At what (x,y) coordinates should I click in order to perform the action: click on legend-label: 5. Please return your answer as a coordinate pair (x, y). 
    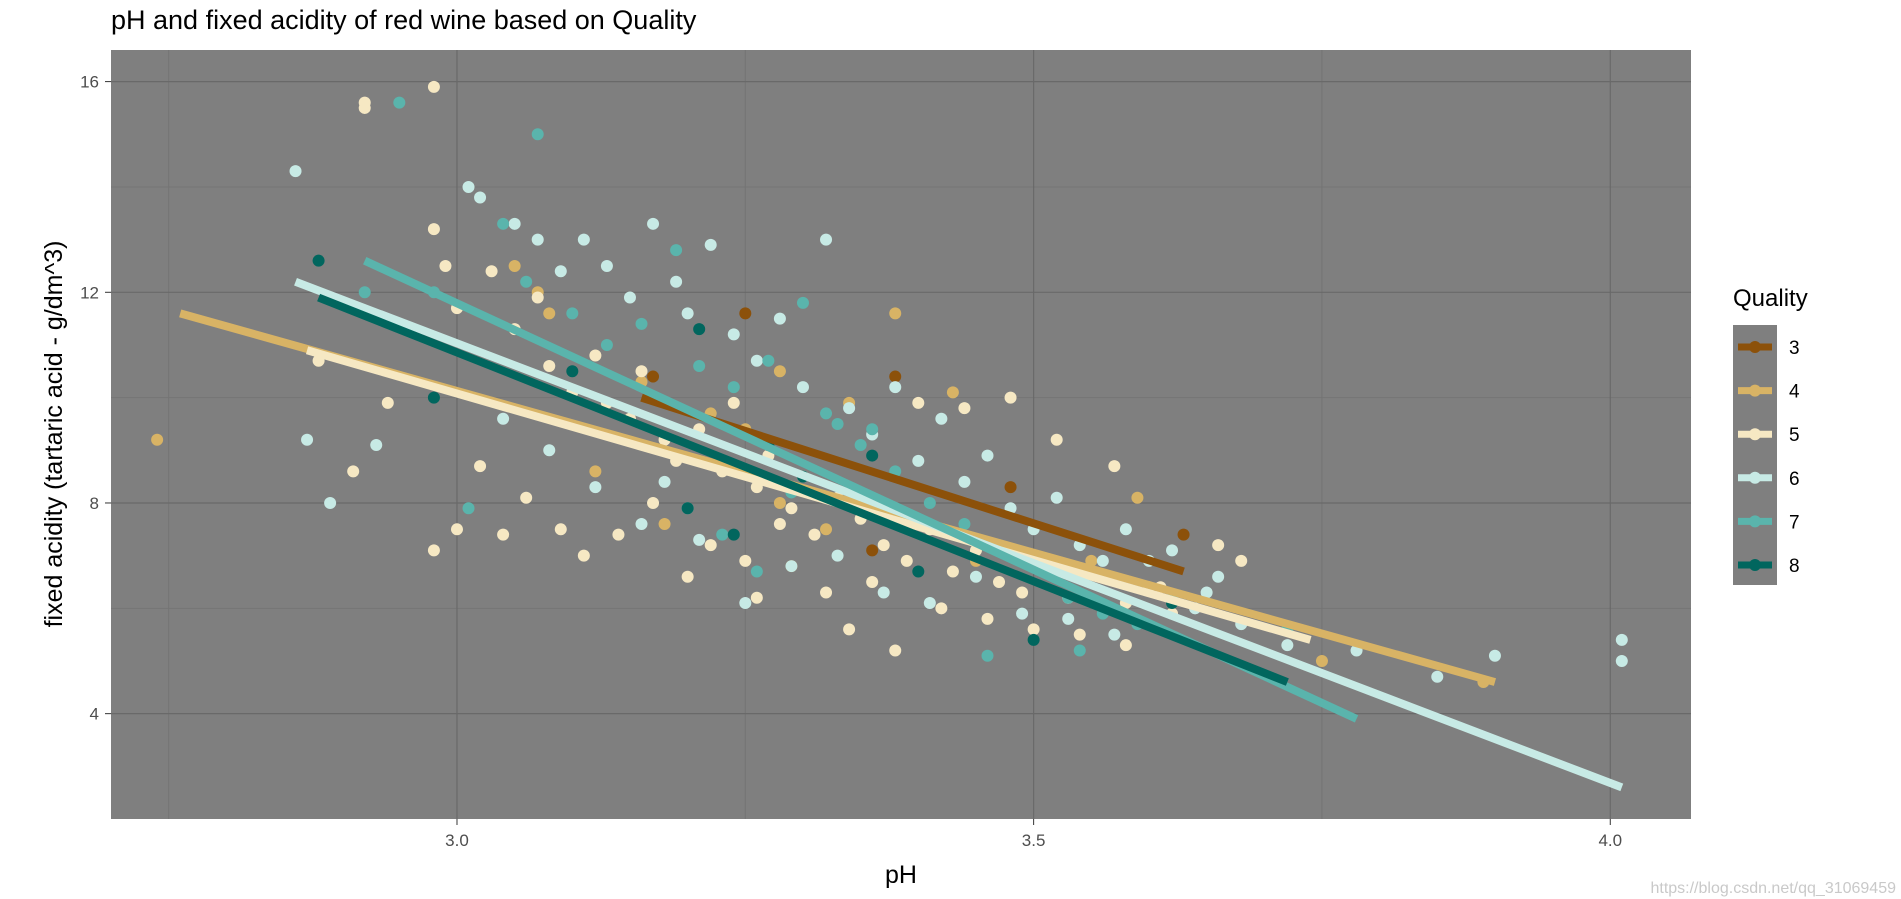
    Looking at the image, I should click on (1794, 435).